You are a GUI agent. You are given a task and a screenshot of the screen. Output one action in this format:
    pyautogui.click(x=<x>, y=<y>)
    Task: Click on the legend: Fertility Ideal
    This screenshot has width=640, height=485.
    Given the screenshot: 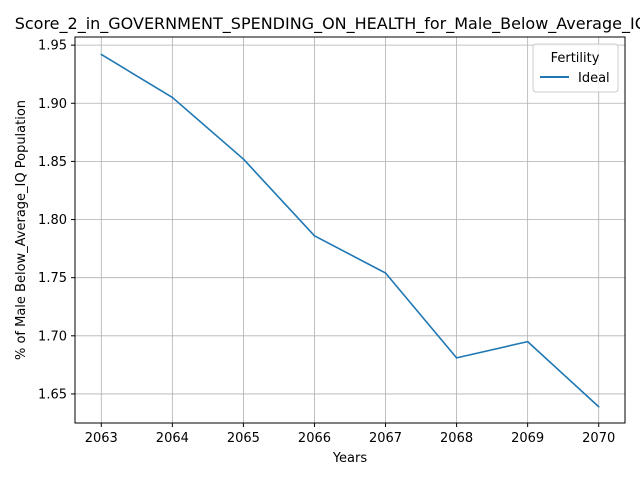 What is the action you would take?
    pyautogui.click(x=575, y=68)
    